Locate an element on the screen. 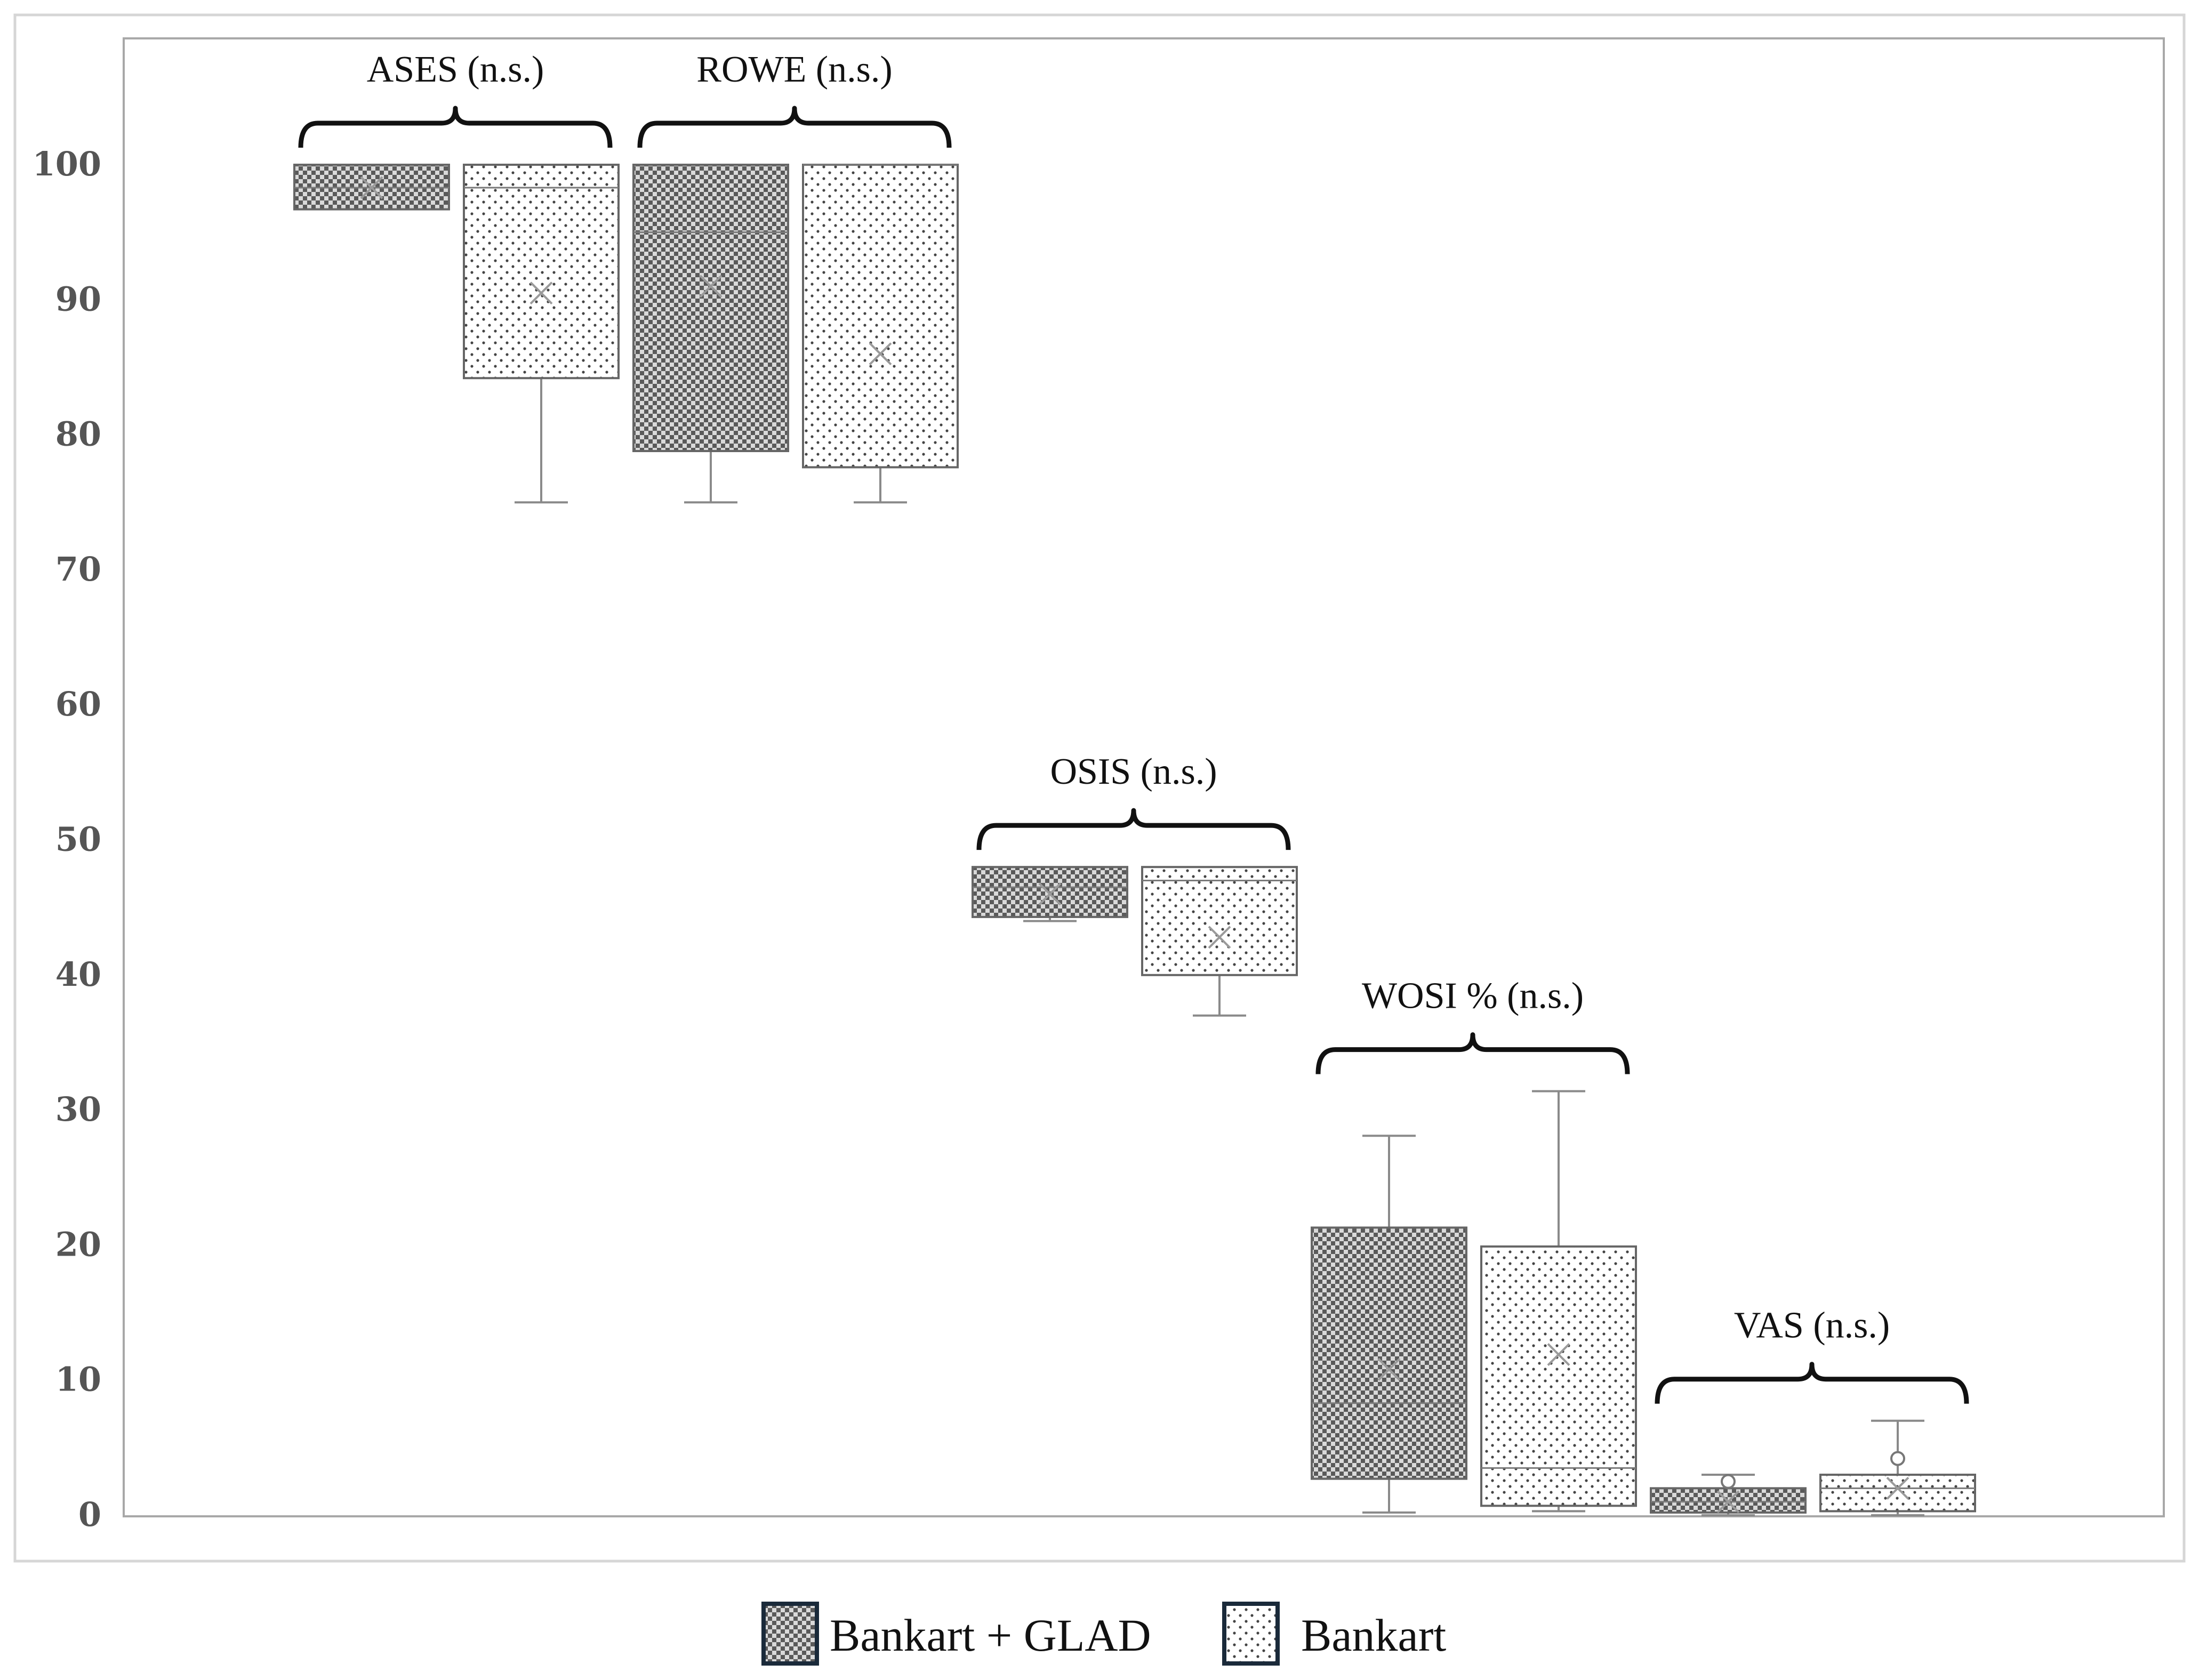  y-tick-label: 60 is located at coordinates (78, 704).